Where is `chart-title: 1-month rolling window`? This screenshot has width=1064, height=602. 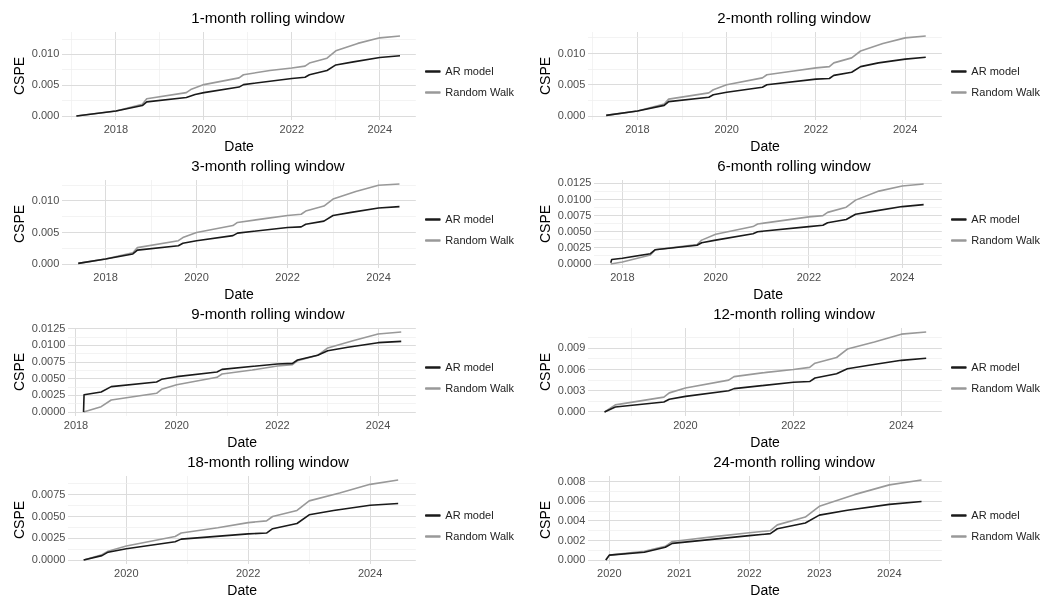 chart-title: 1-month rolling window is located at coordinates (268, 18).